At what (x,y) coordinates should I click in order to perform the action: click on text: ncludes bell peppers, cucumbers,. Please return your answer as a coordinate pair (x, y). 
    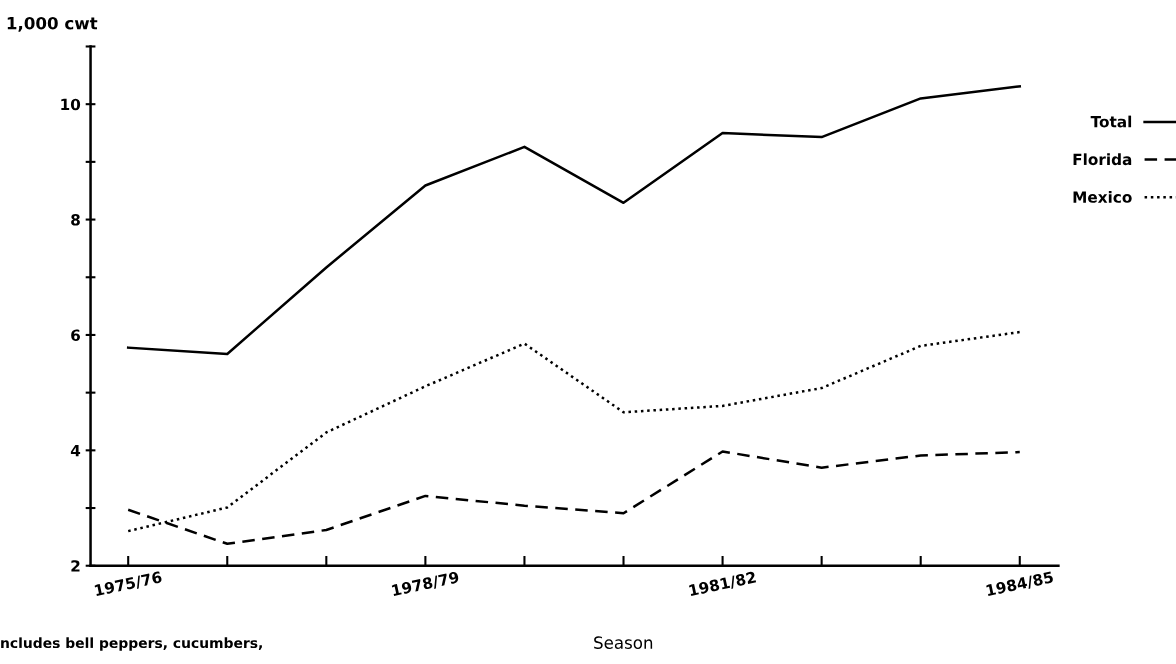
    Looking at the image, I should click on (131, 644).